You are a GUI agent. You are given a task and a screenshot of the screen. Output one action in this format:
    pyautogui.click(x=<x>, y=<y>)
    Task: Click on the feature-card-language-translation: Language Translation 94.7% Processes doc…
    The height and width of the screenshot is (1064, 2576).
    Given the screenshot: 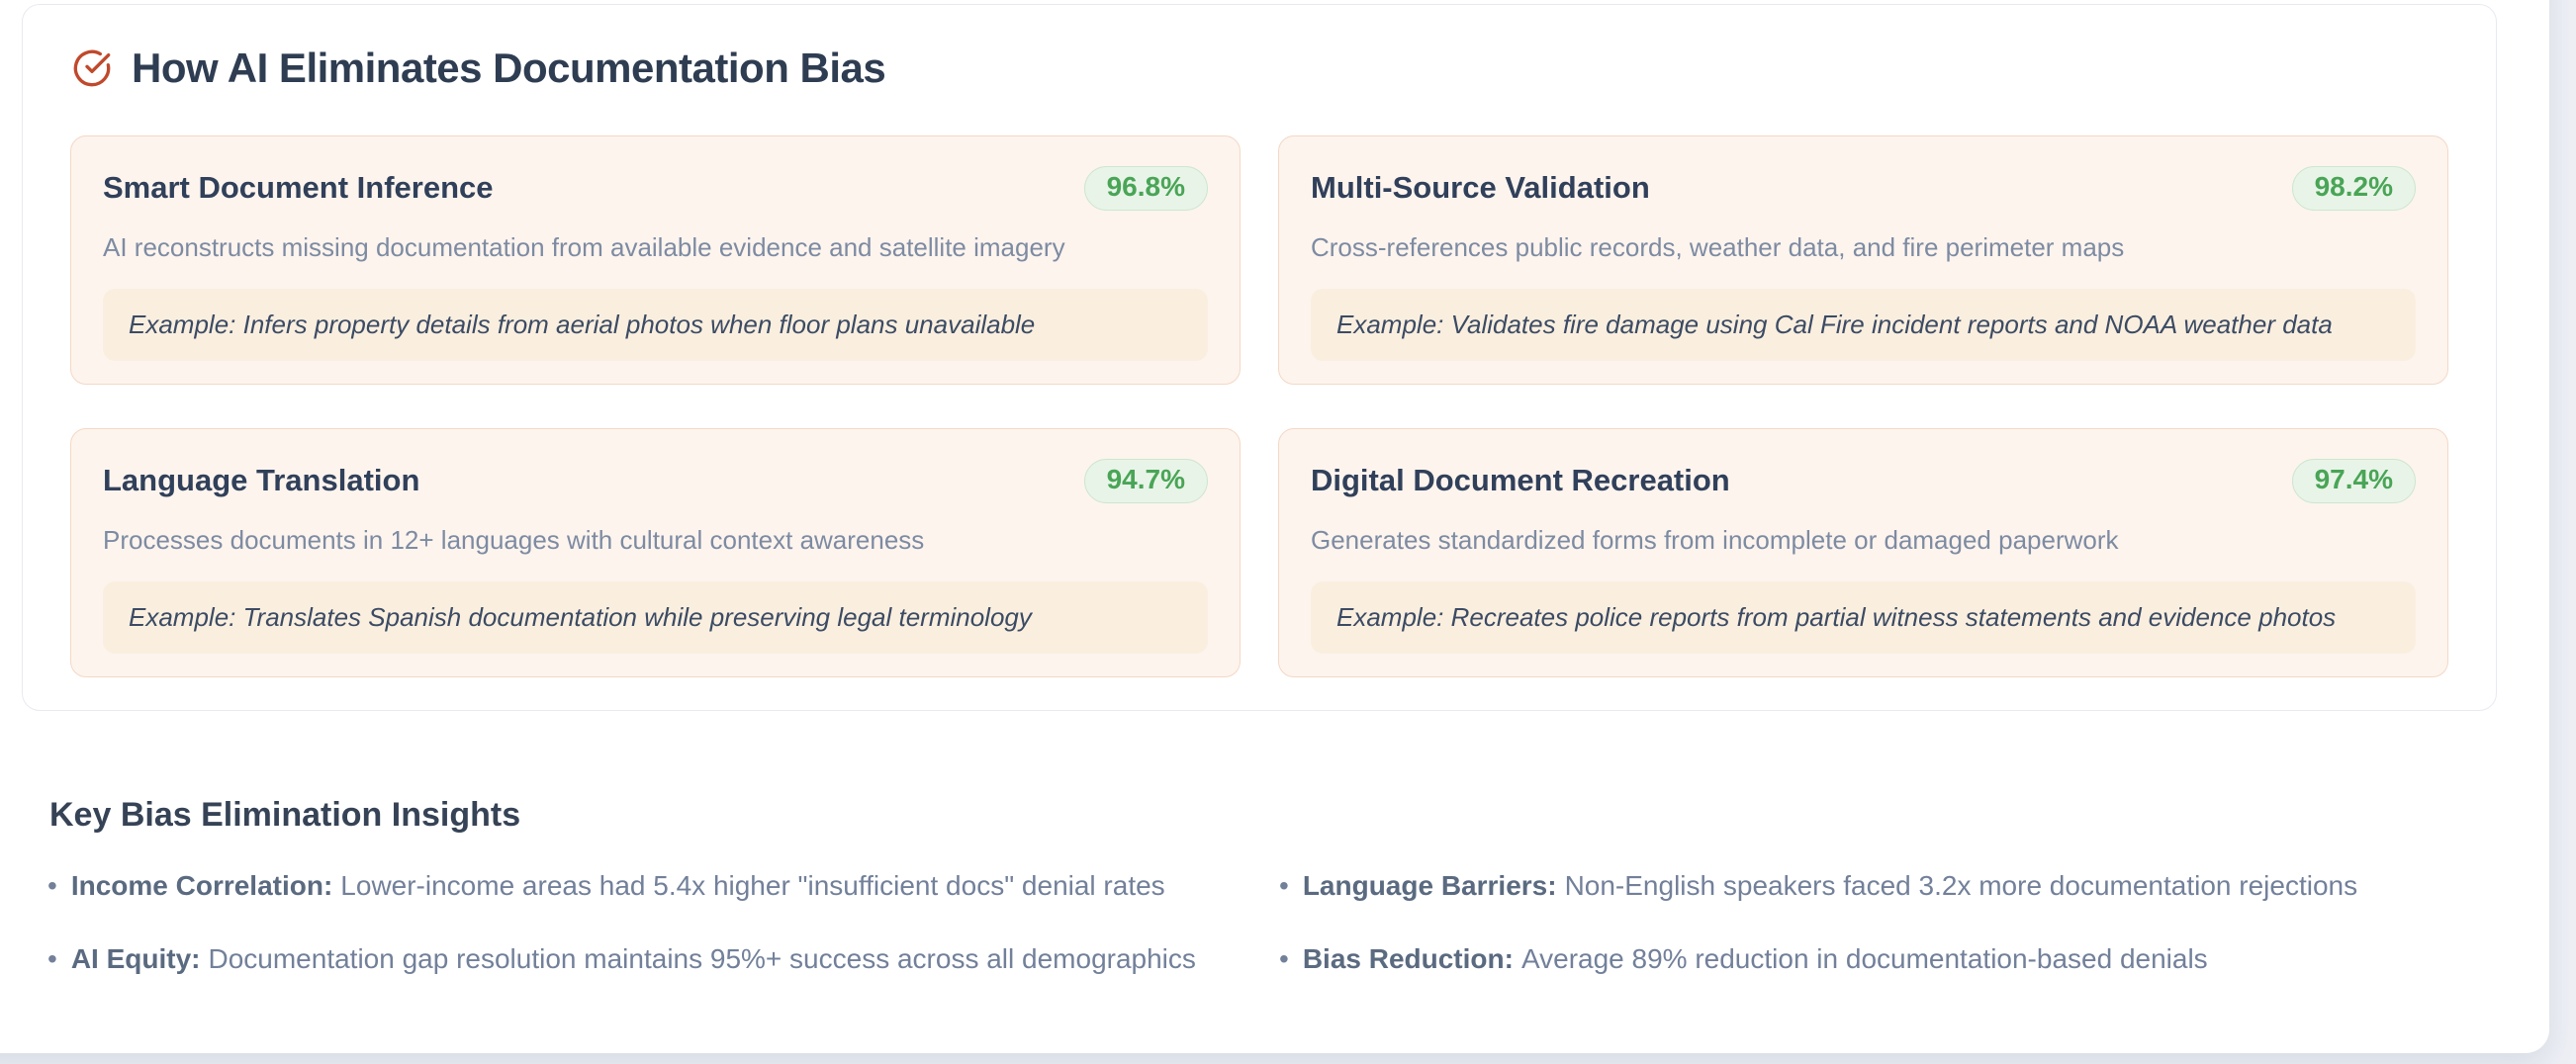 What is the action you would take?
    pyautogui.click(x=655, y=553)
    